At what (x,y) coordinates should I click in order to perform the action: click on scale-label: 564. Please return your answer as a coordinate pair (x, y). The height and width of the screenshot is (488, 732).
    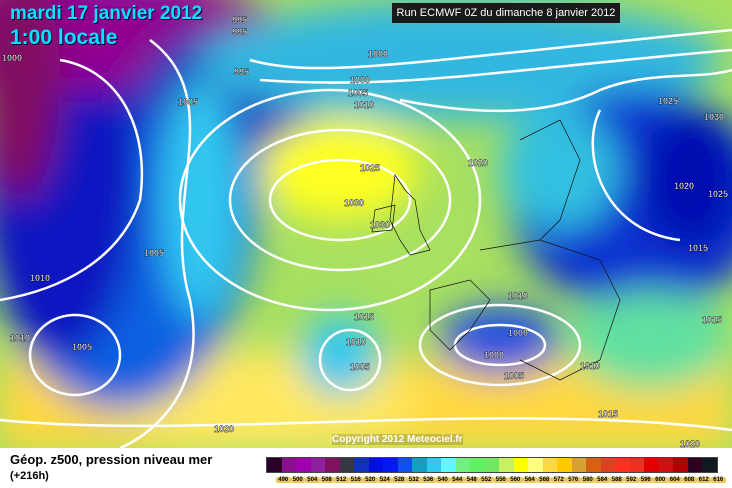
    Looking at the image, I should click on (529, 480).